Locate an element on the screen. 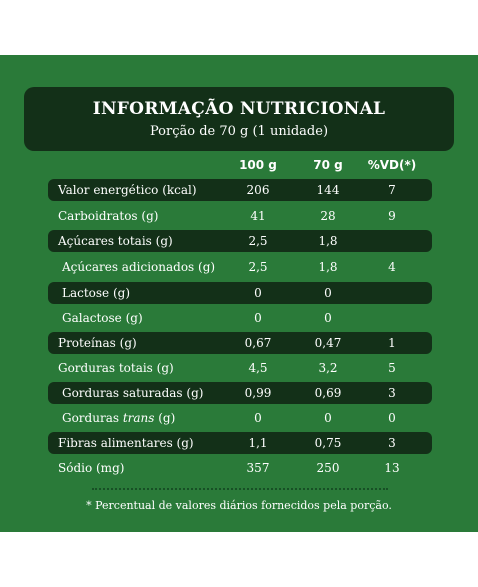 The height and width of the screenshot is (587, 478). label-suffix: (g) is located at coordinates (165, 418).